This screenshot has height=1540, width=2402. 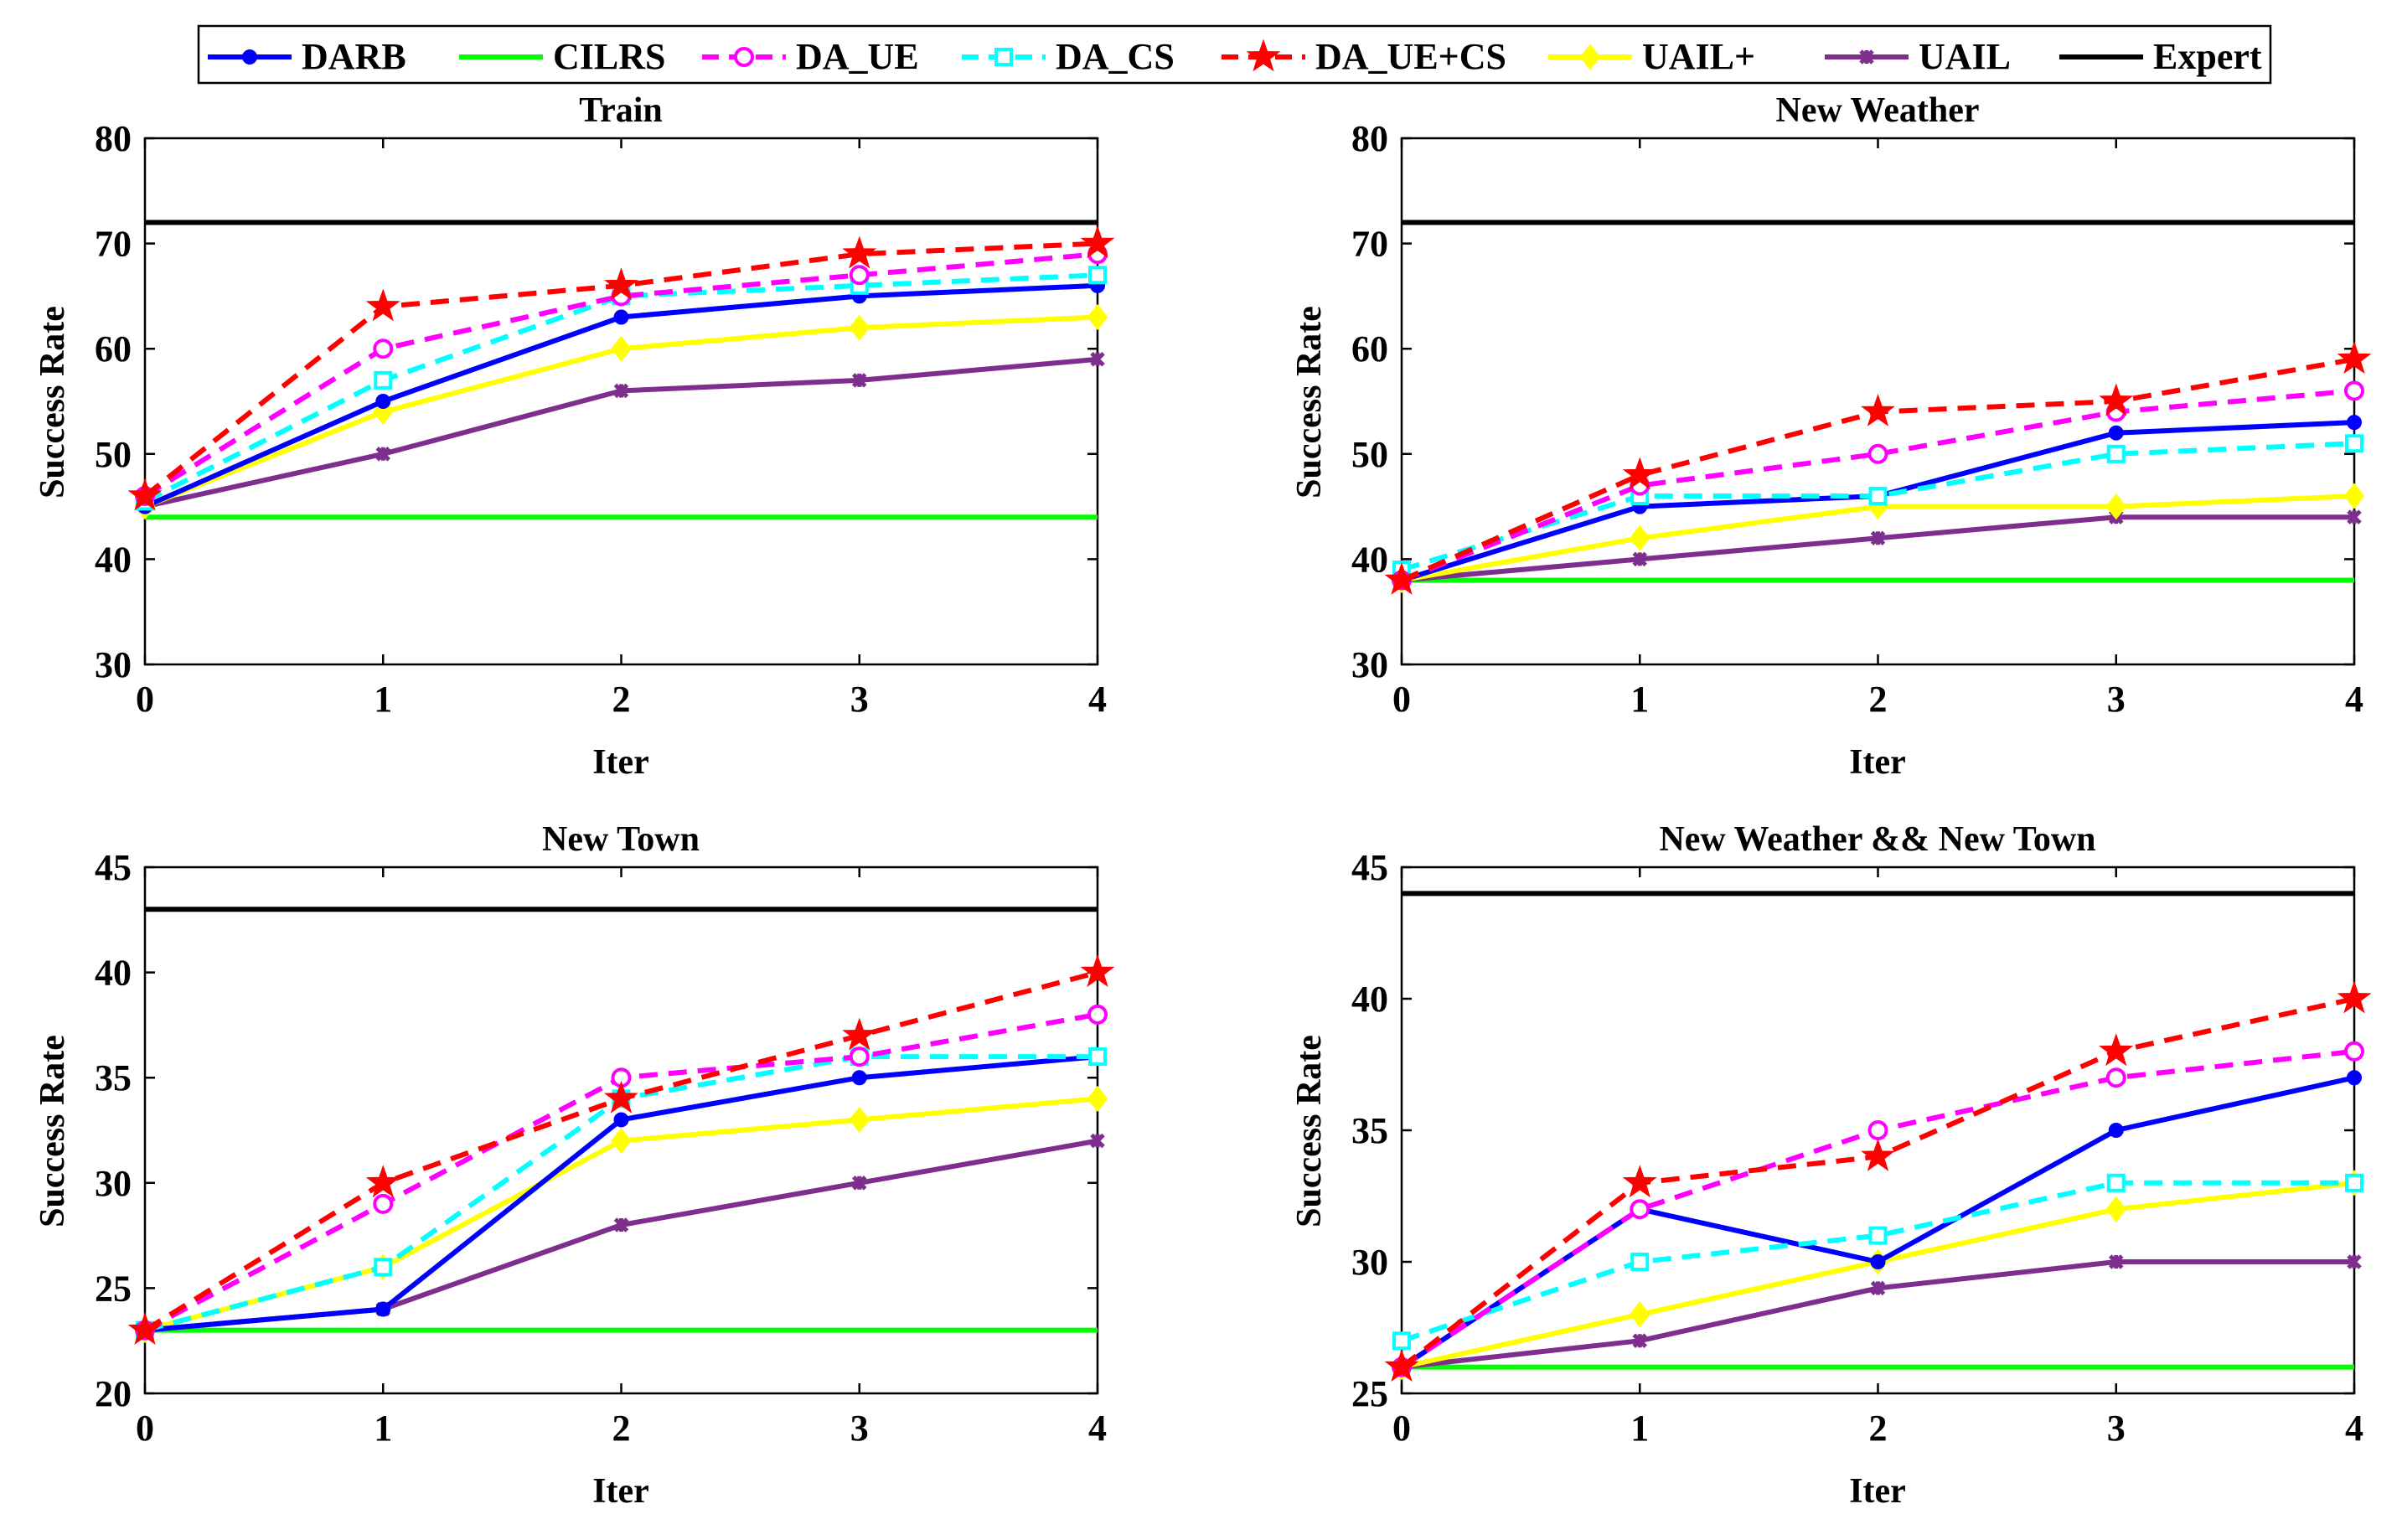 What do you see at coordinates (1410, 56) in the screenshot?
I see `legend-label: DA_UE+CS` at bounding box center [1410, 56].